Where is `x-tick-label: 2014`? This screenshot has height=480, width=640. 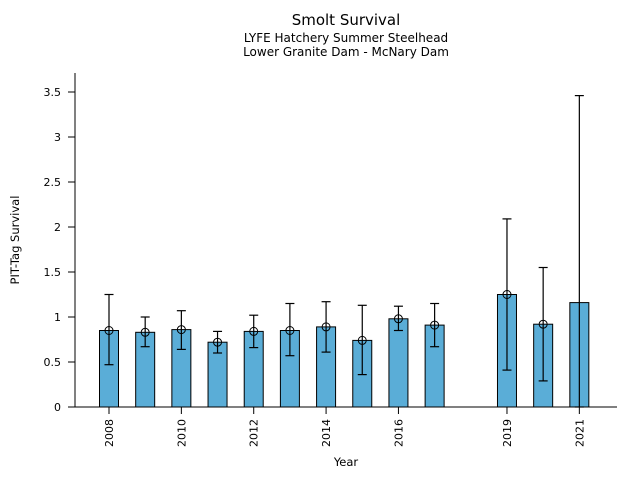 x-tick-label: 2014 is located at coordinates (326, 433).